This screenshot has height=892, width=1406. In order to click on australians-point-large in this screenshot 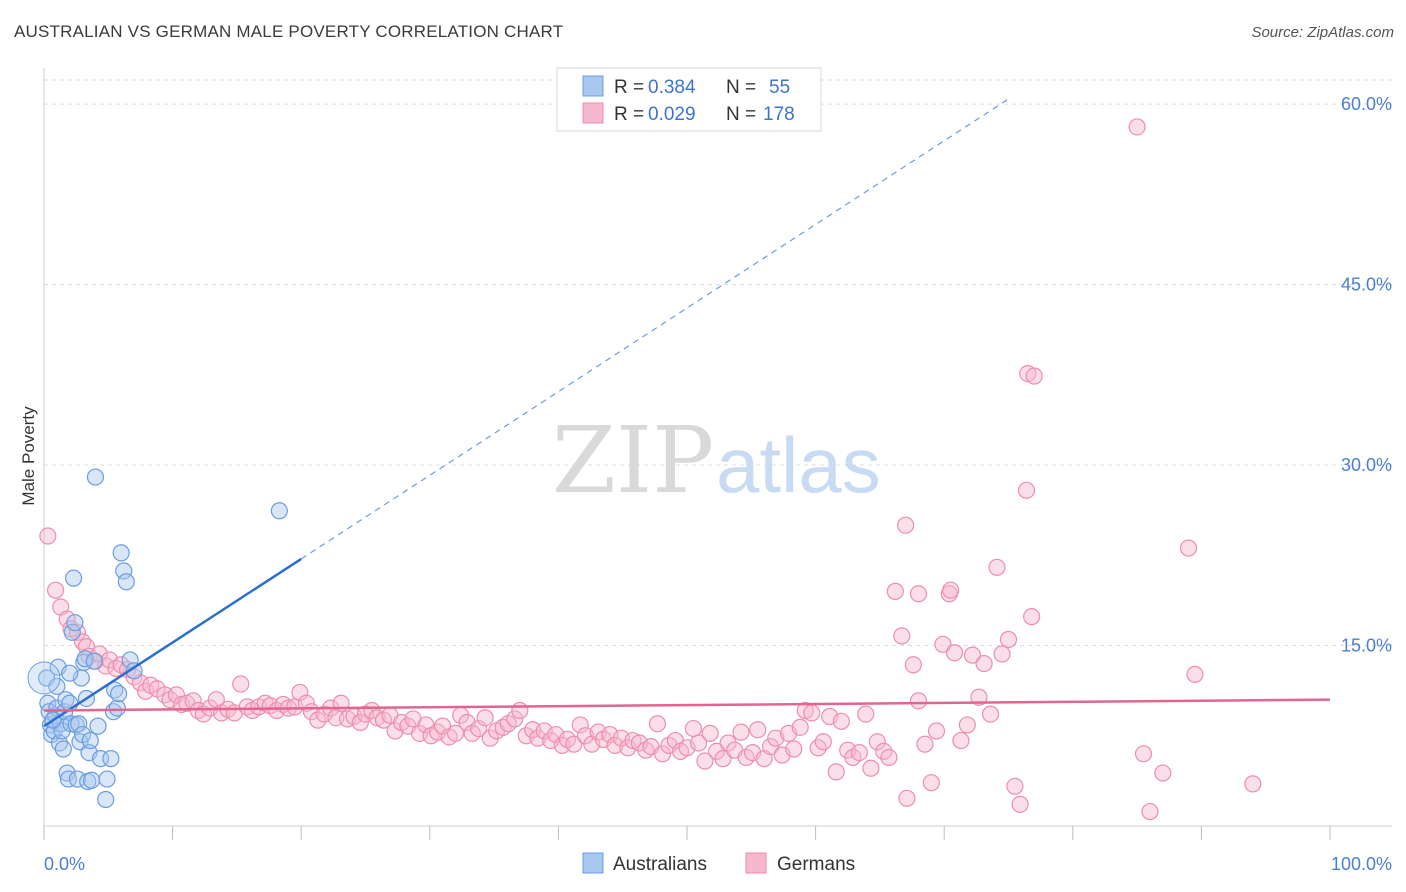, I will do `click(44, 678)`.